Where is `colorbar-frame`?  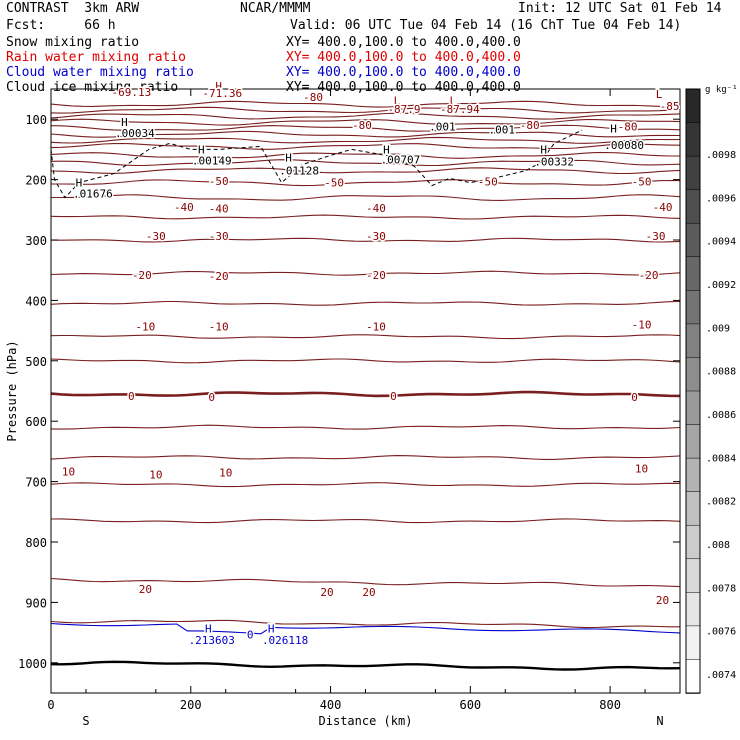 colorbar-frame is located at coordinates (693, 391).